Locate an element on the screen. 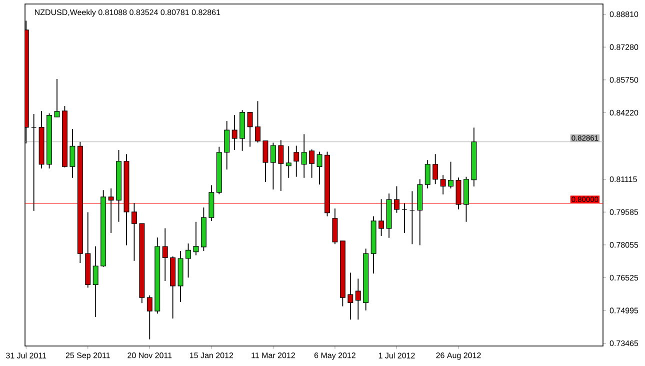 The height and width of the screenshot is (366, 645). x-tick-label: 6 May 2012 is located at coordinates (335, 356).